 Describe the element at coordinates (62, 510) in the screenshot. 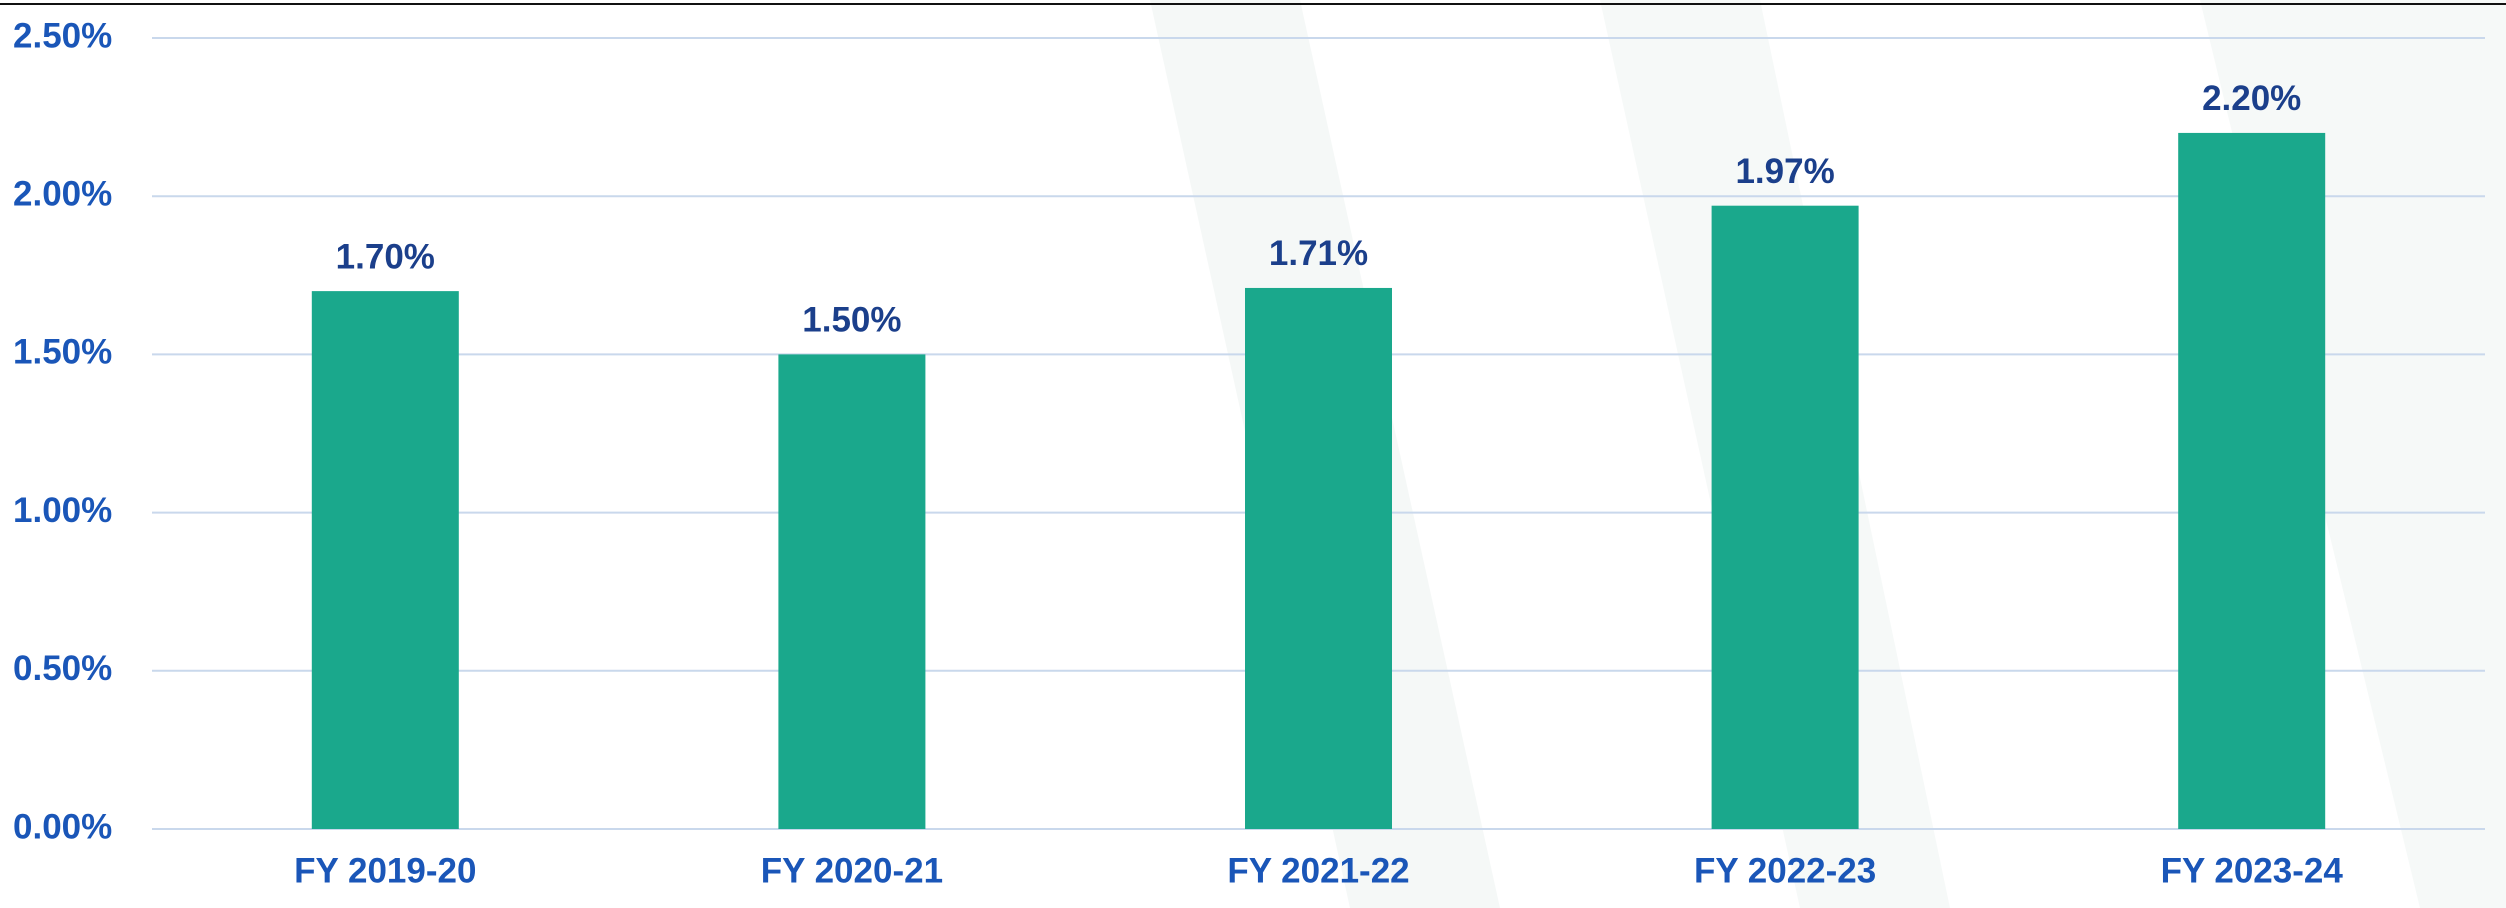

I see `y-tick-label: 1.00%` at that location.